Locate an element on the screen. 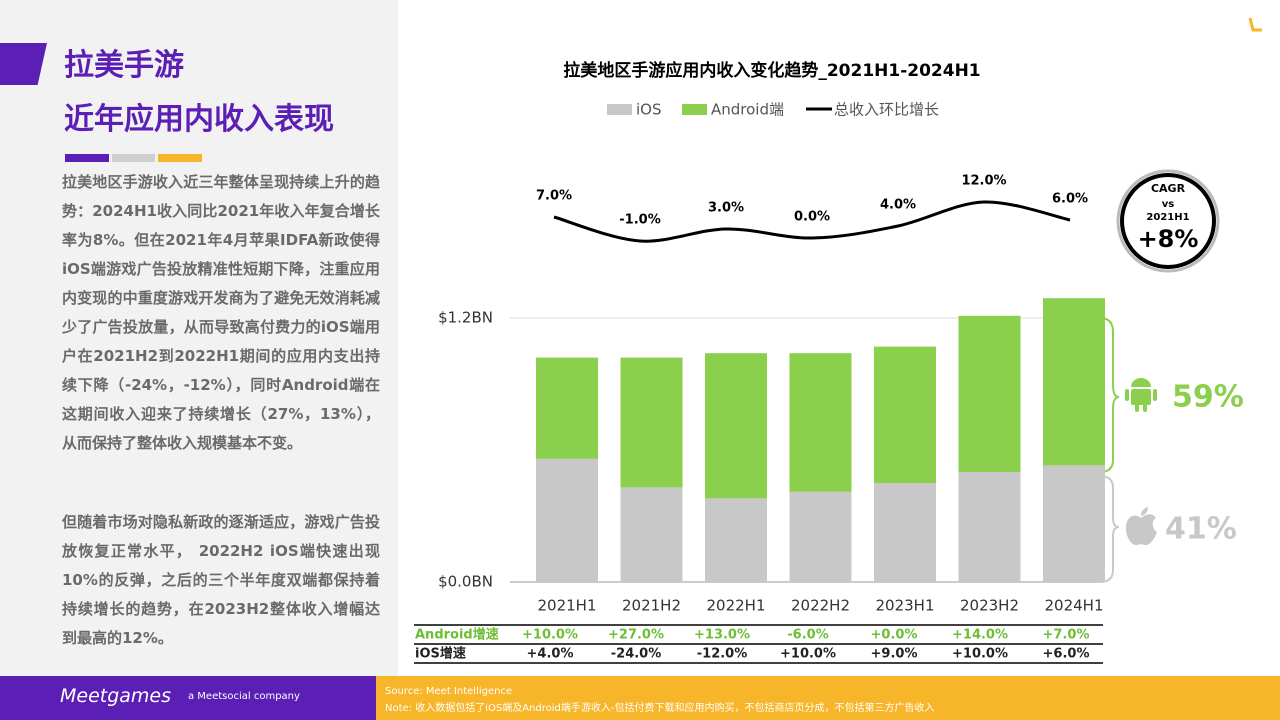  table-cell: +4.0% is located at coordinates (550, 654).